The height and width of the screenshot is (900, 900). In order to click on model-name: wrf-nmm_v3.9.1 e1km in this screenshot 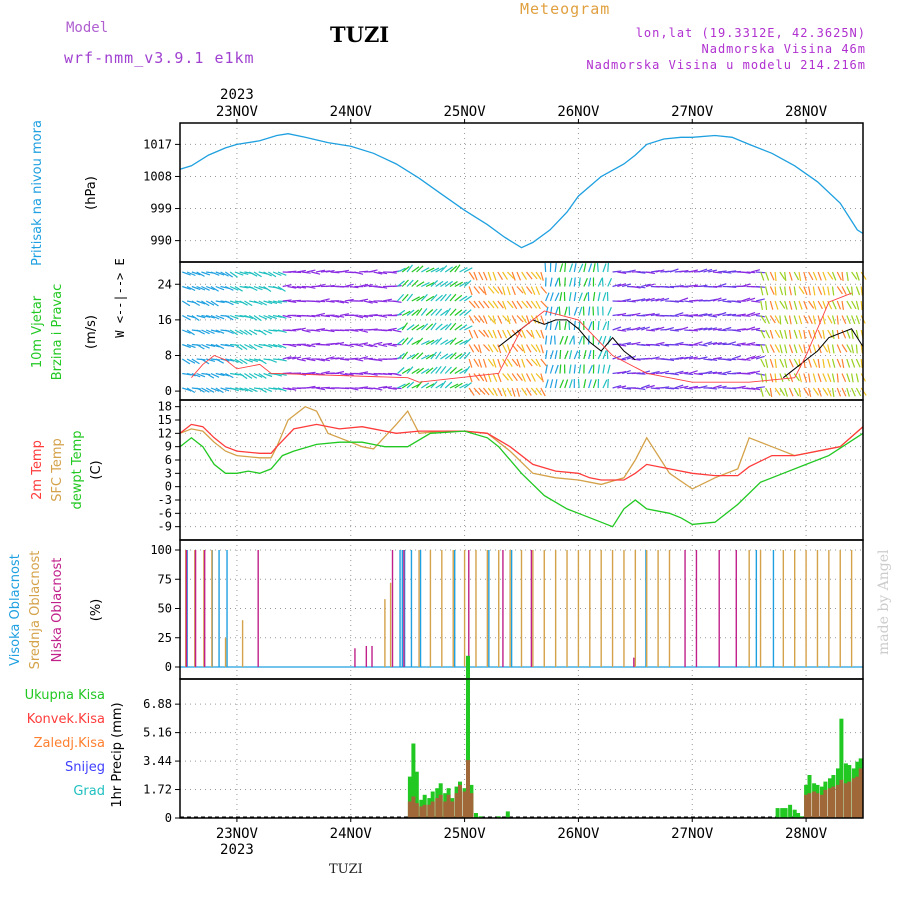, I will do `click(159, 58)`.